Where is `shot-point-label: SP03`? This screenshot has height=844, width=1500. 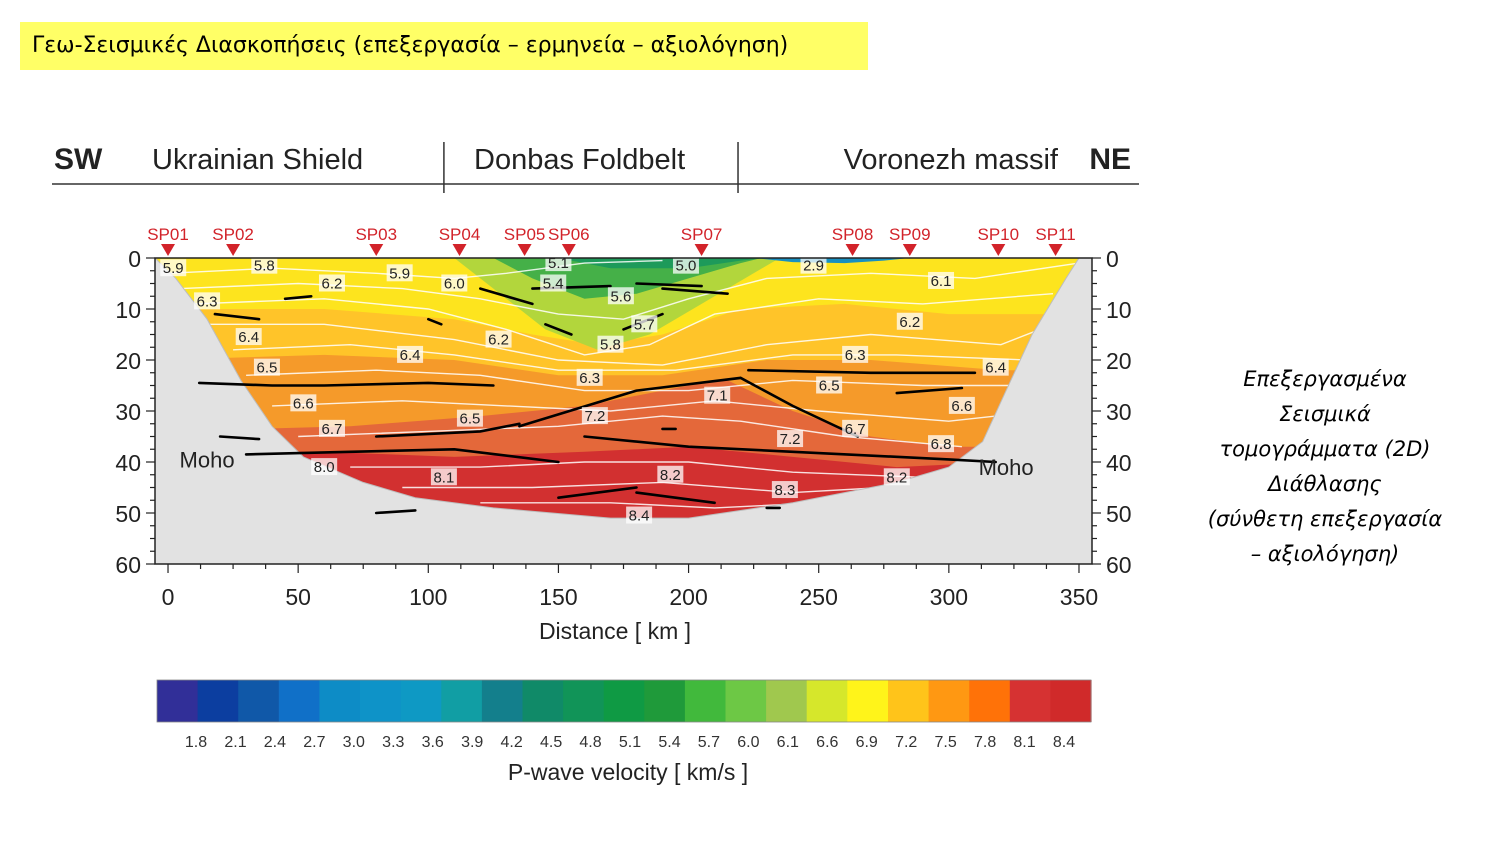 shot-point-label: SP03 is located at coordinates (376, 234).